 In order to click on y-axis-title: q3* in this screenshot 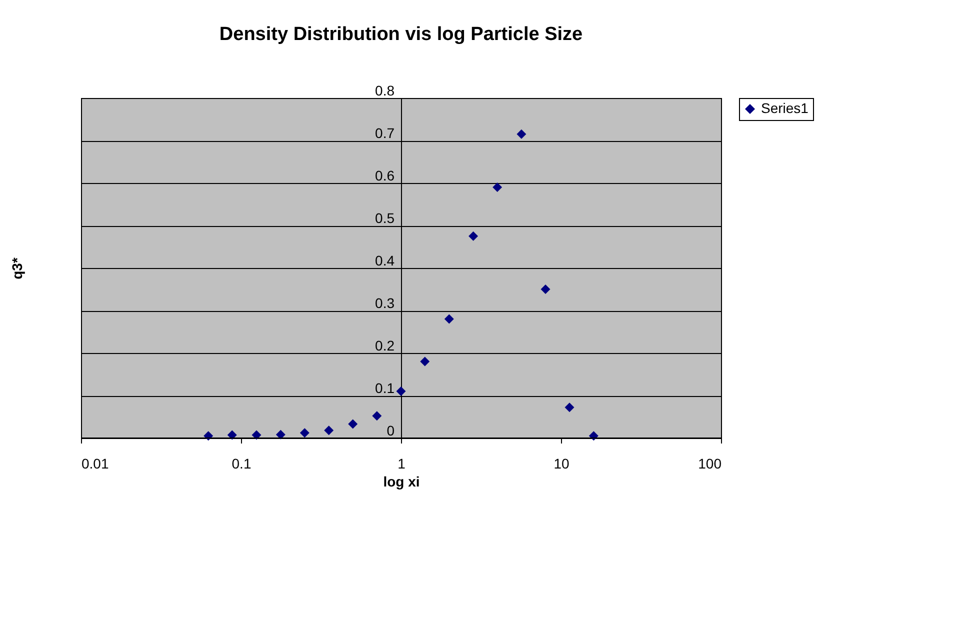, I will do `click(17, 268)`.